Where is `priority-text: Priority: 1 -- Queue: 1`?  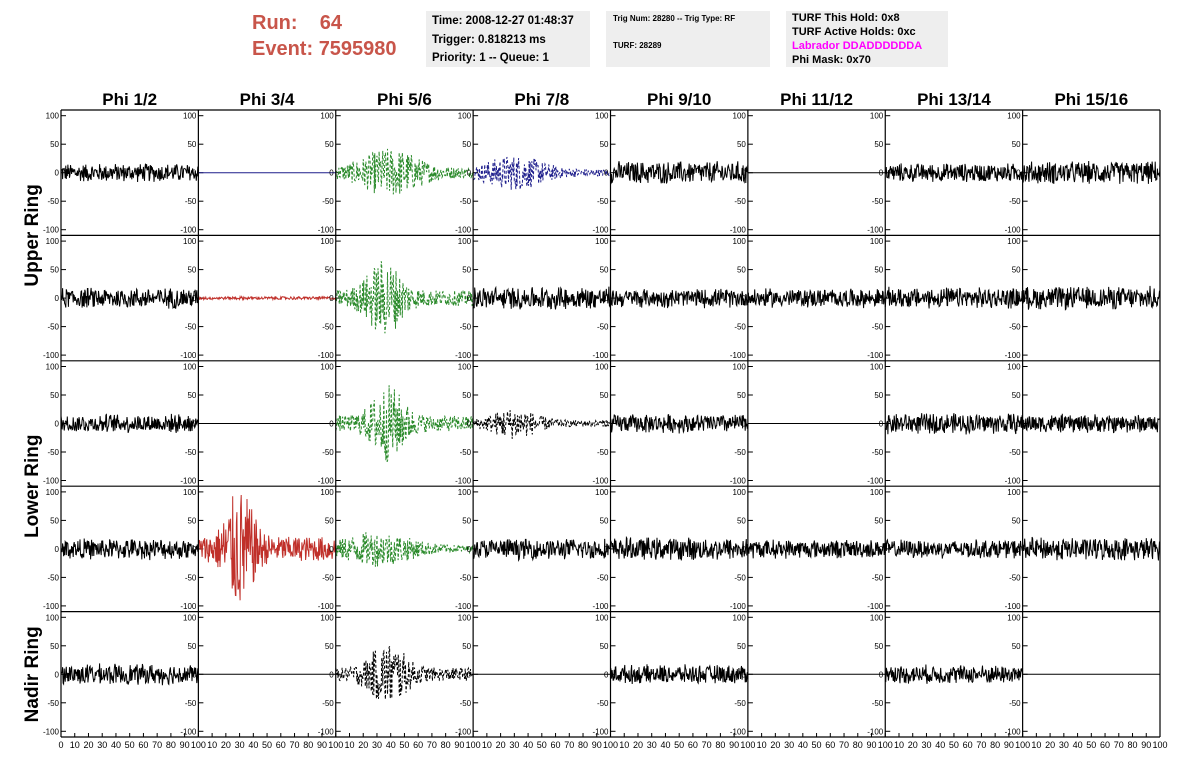
priority-text: Priority: 1 -- Queue: 1 is located at coordinates (490, 58).